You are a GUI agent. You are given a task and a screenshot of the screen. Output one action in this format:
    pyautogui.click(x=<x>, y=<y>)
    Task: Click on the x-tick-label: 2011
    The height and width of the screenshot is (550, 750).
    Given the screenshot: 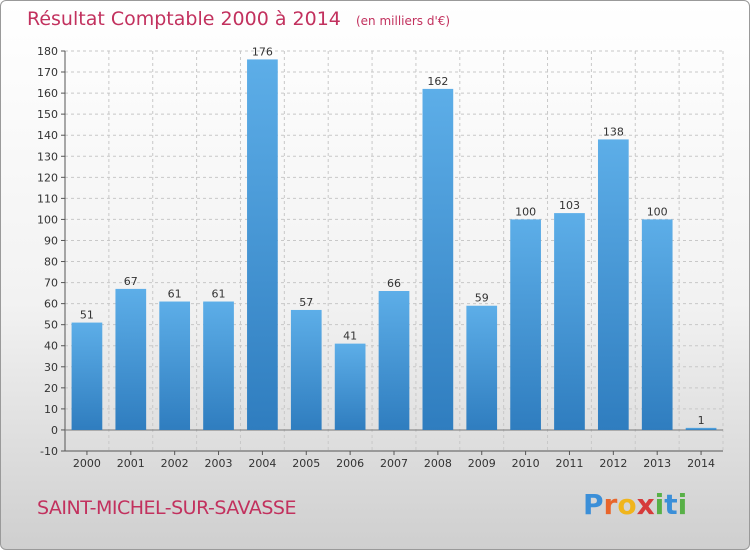 What is the action you would take?
    pyautogui.click(x=569, y=463)
    